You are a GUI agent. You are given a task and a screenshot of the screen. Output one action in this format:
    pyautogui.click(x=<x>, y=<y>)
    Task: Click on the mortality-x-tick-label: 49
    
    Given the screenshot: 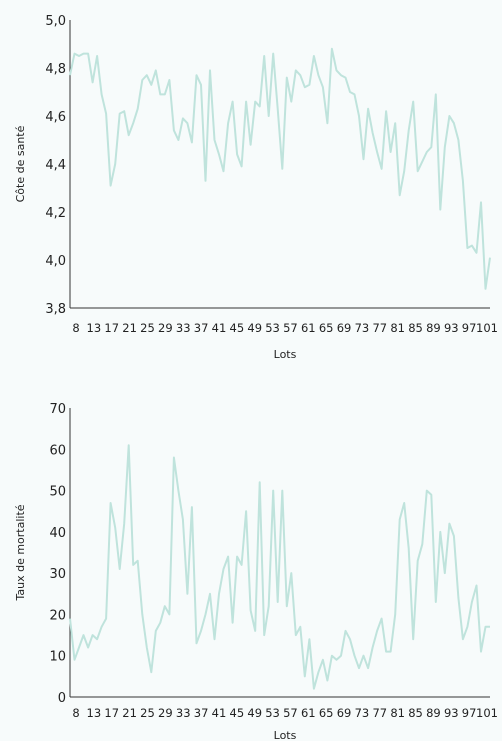 What is the action you would take?
    pyautogui.click(x=254, y=713)
    